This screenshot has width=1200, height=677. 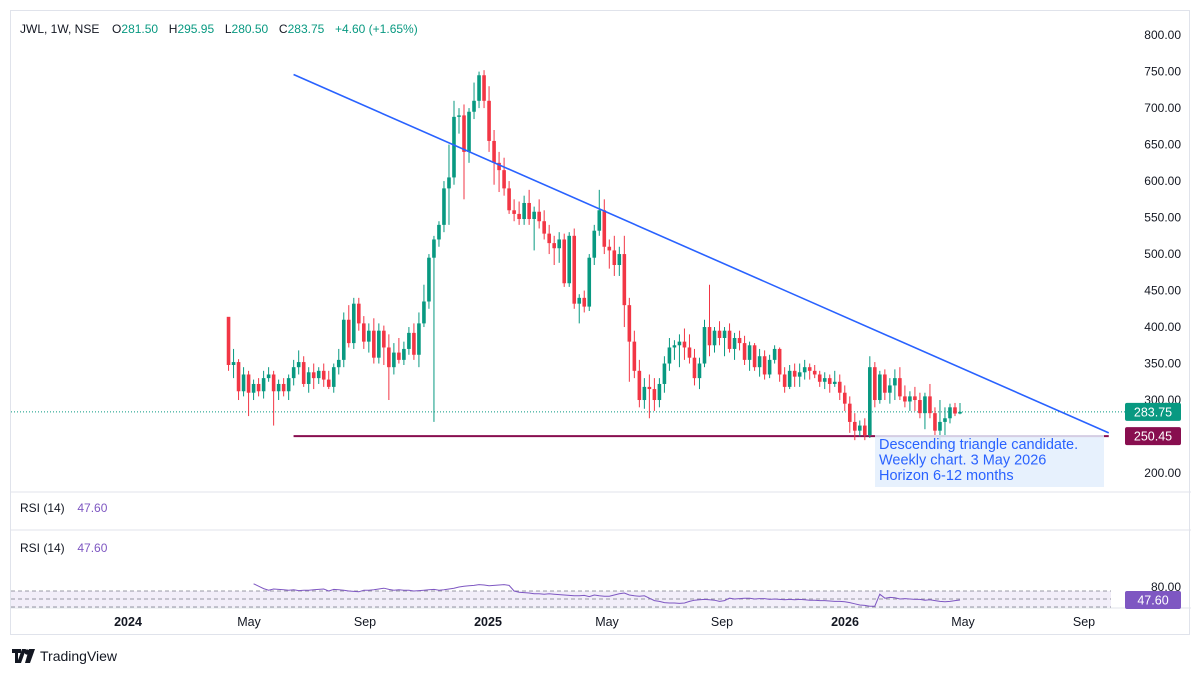 What do you see at coordinates (1162, 181) in the screenshot?
I see `price-tick-label: 600.00` at bounding box center [1162, 181].